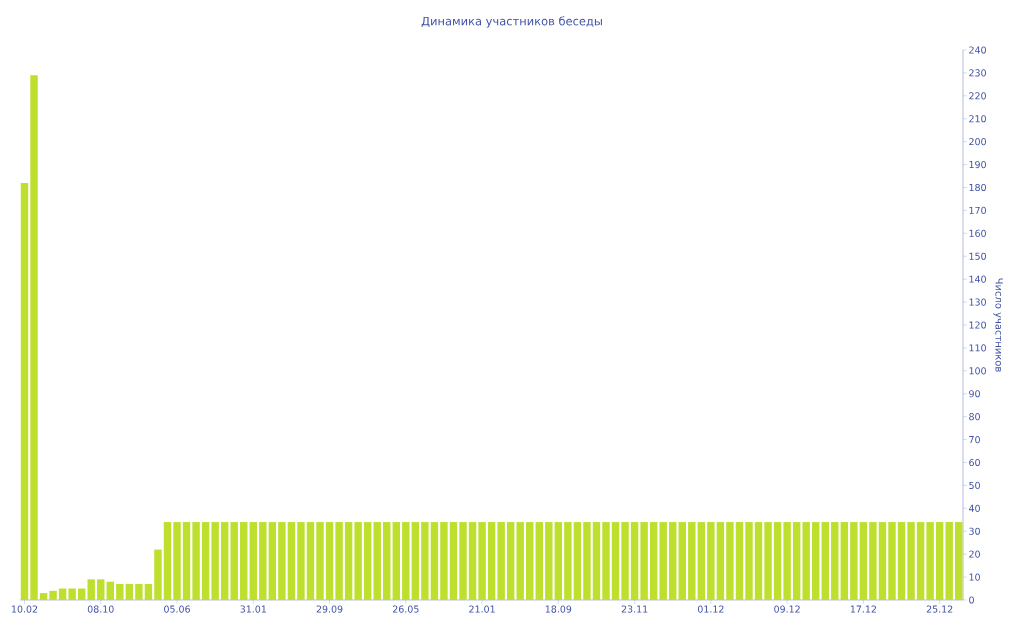 The width and height of the screenshot is (1024, 640). I want to click on y-tick-label: 20, so click(974, 554).